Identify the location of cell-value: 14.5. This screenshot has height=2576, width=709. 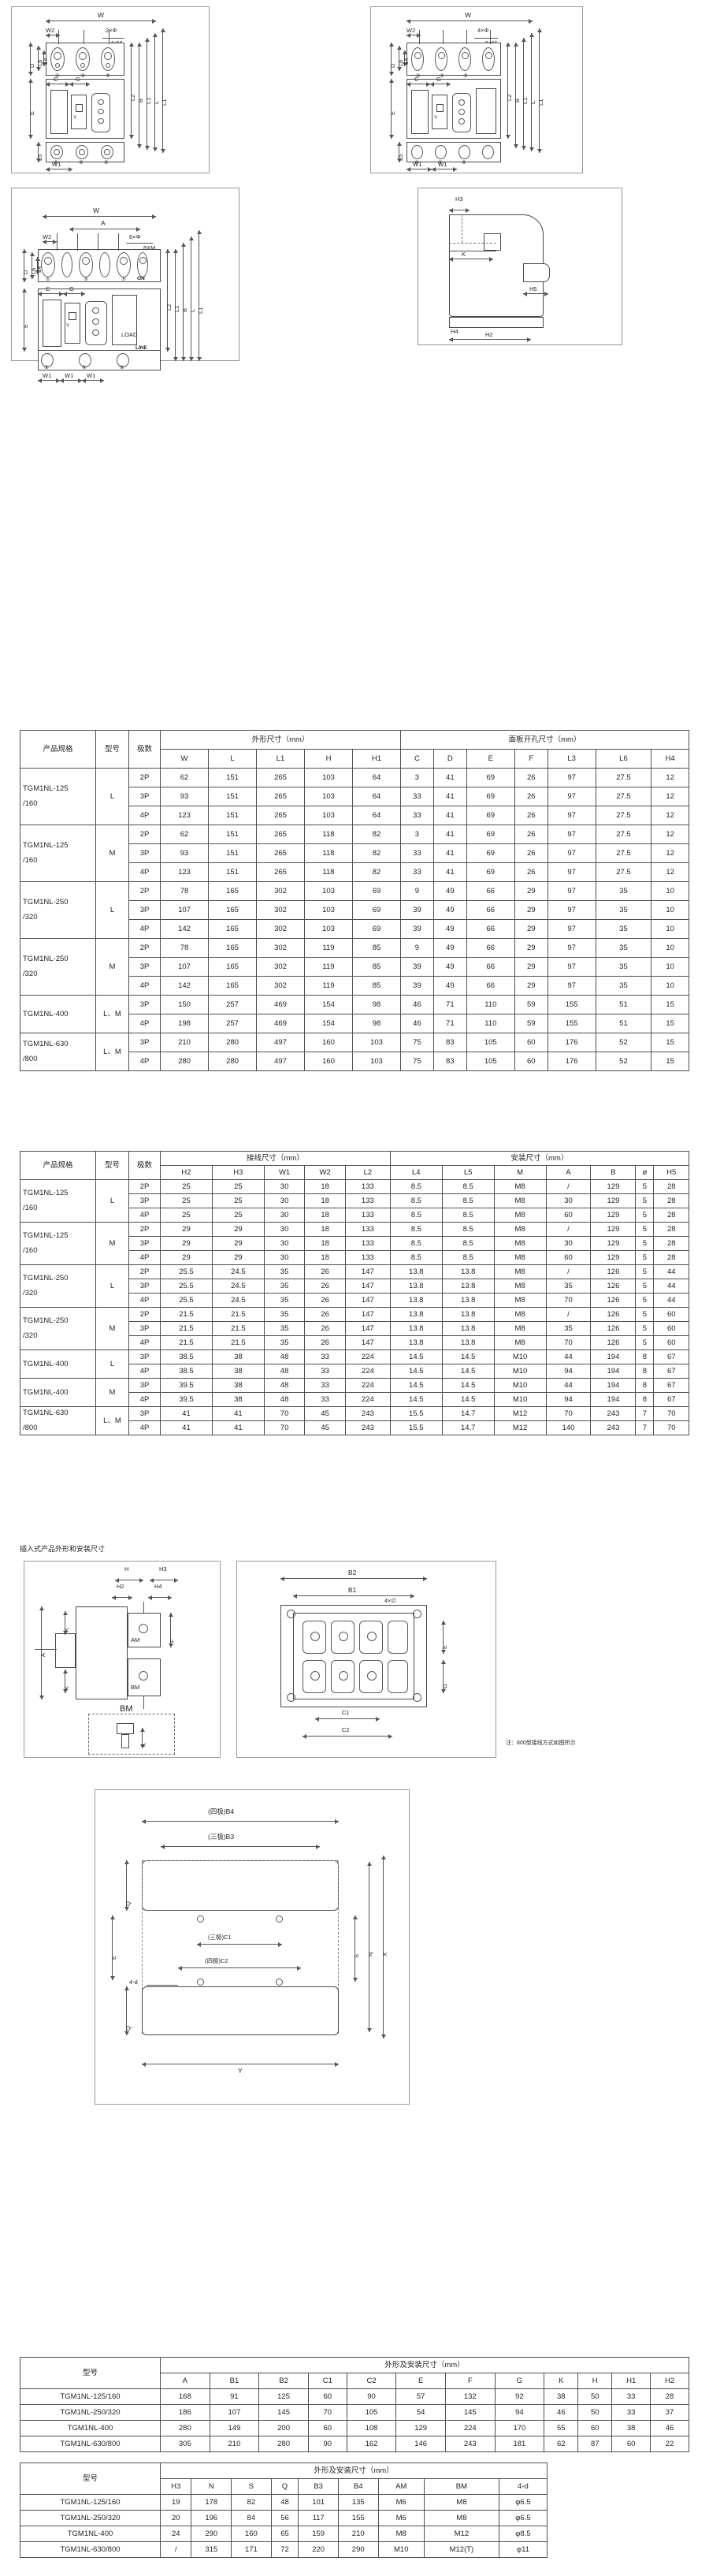
(468, 1385).